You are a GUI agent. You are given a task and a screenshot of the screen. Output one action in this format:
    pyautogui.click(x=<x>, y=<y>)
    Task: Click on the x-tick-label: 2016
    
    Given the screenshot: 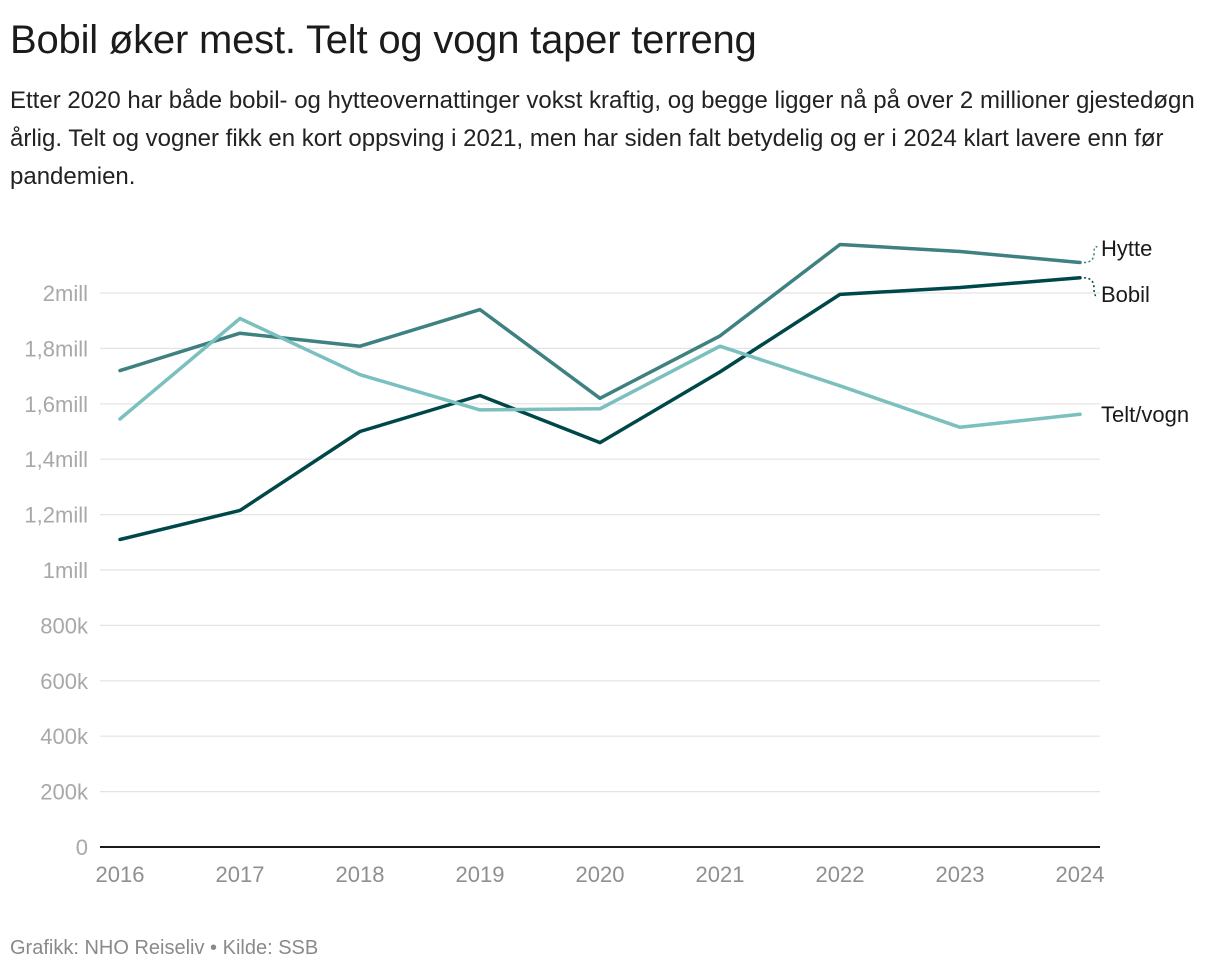 What is the action you would take?
    pyautogui.click(x=120, y=874)
    